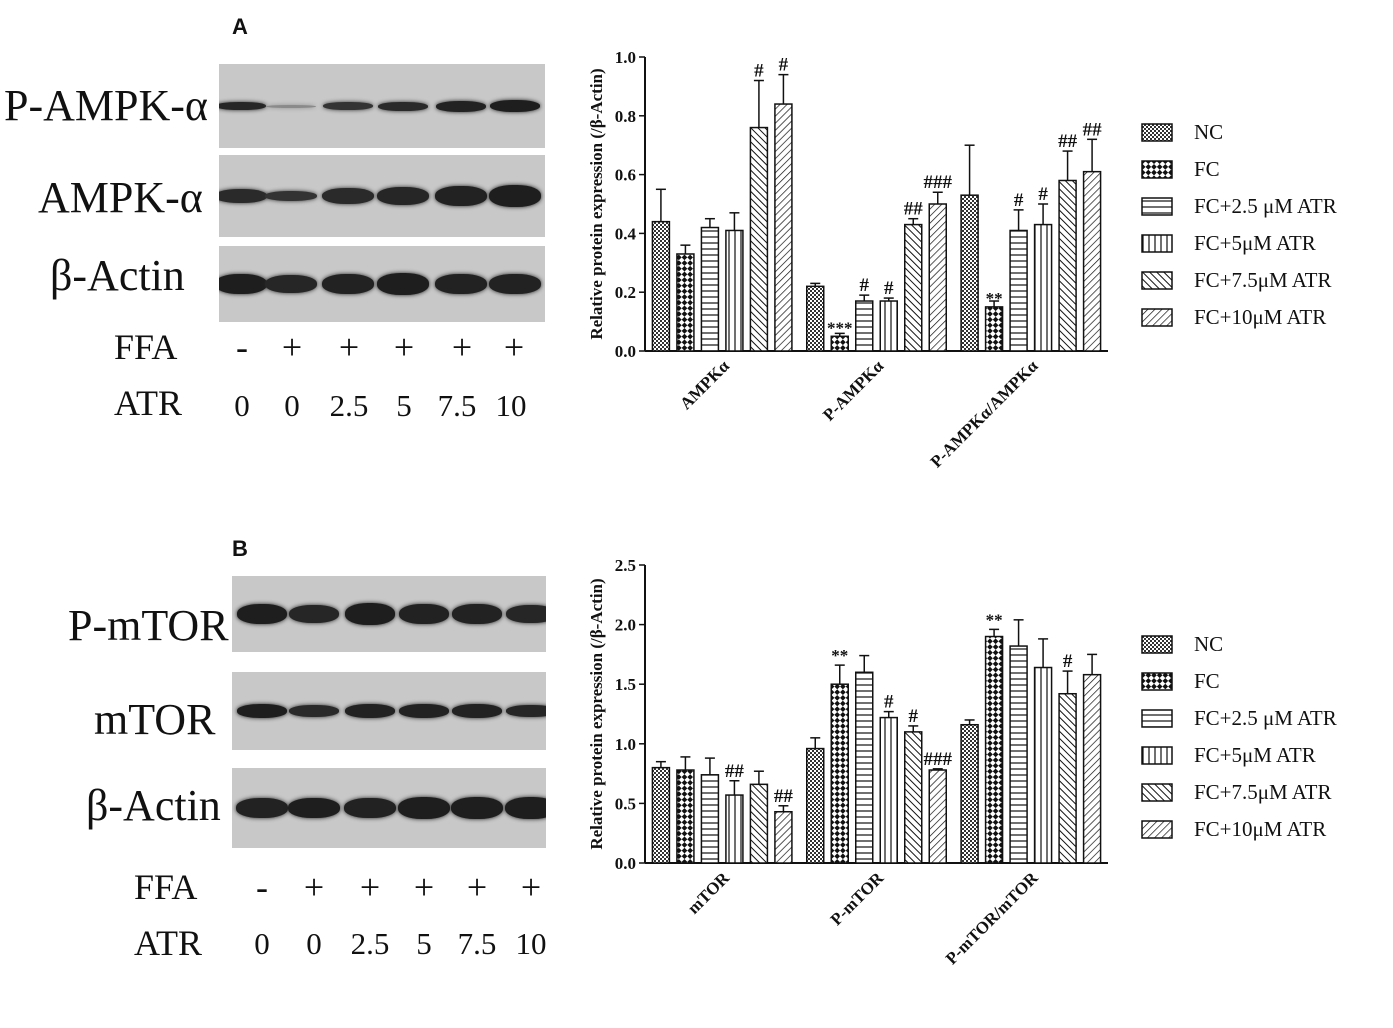 This screenshot has width=1393, height=1028. I want to click on atr-lane-1: 0, so click(262, 943).